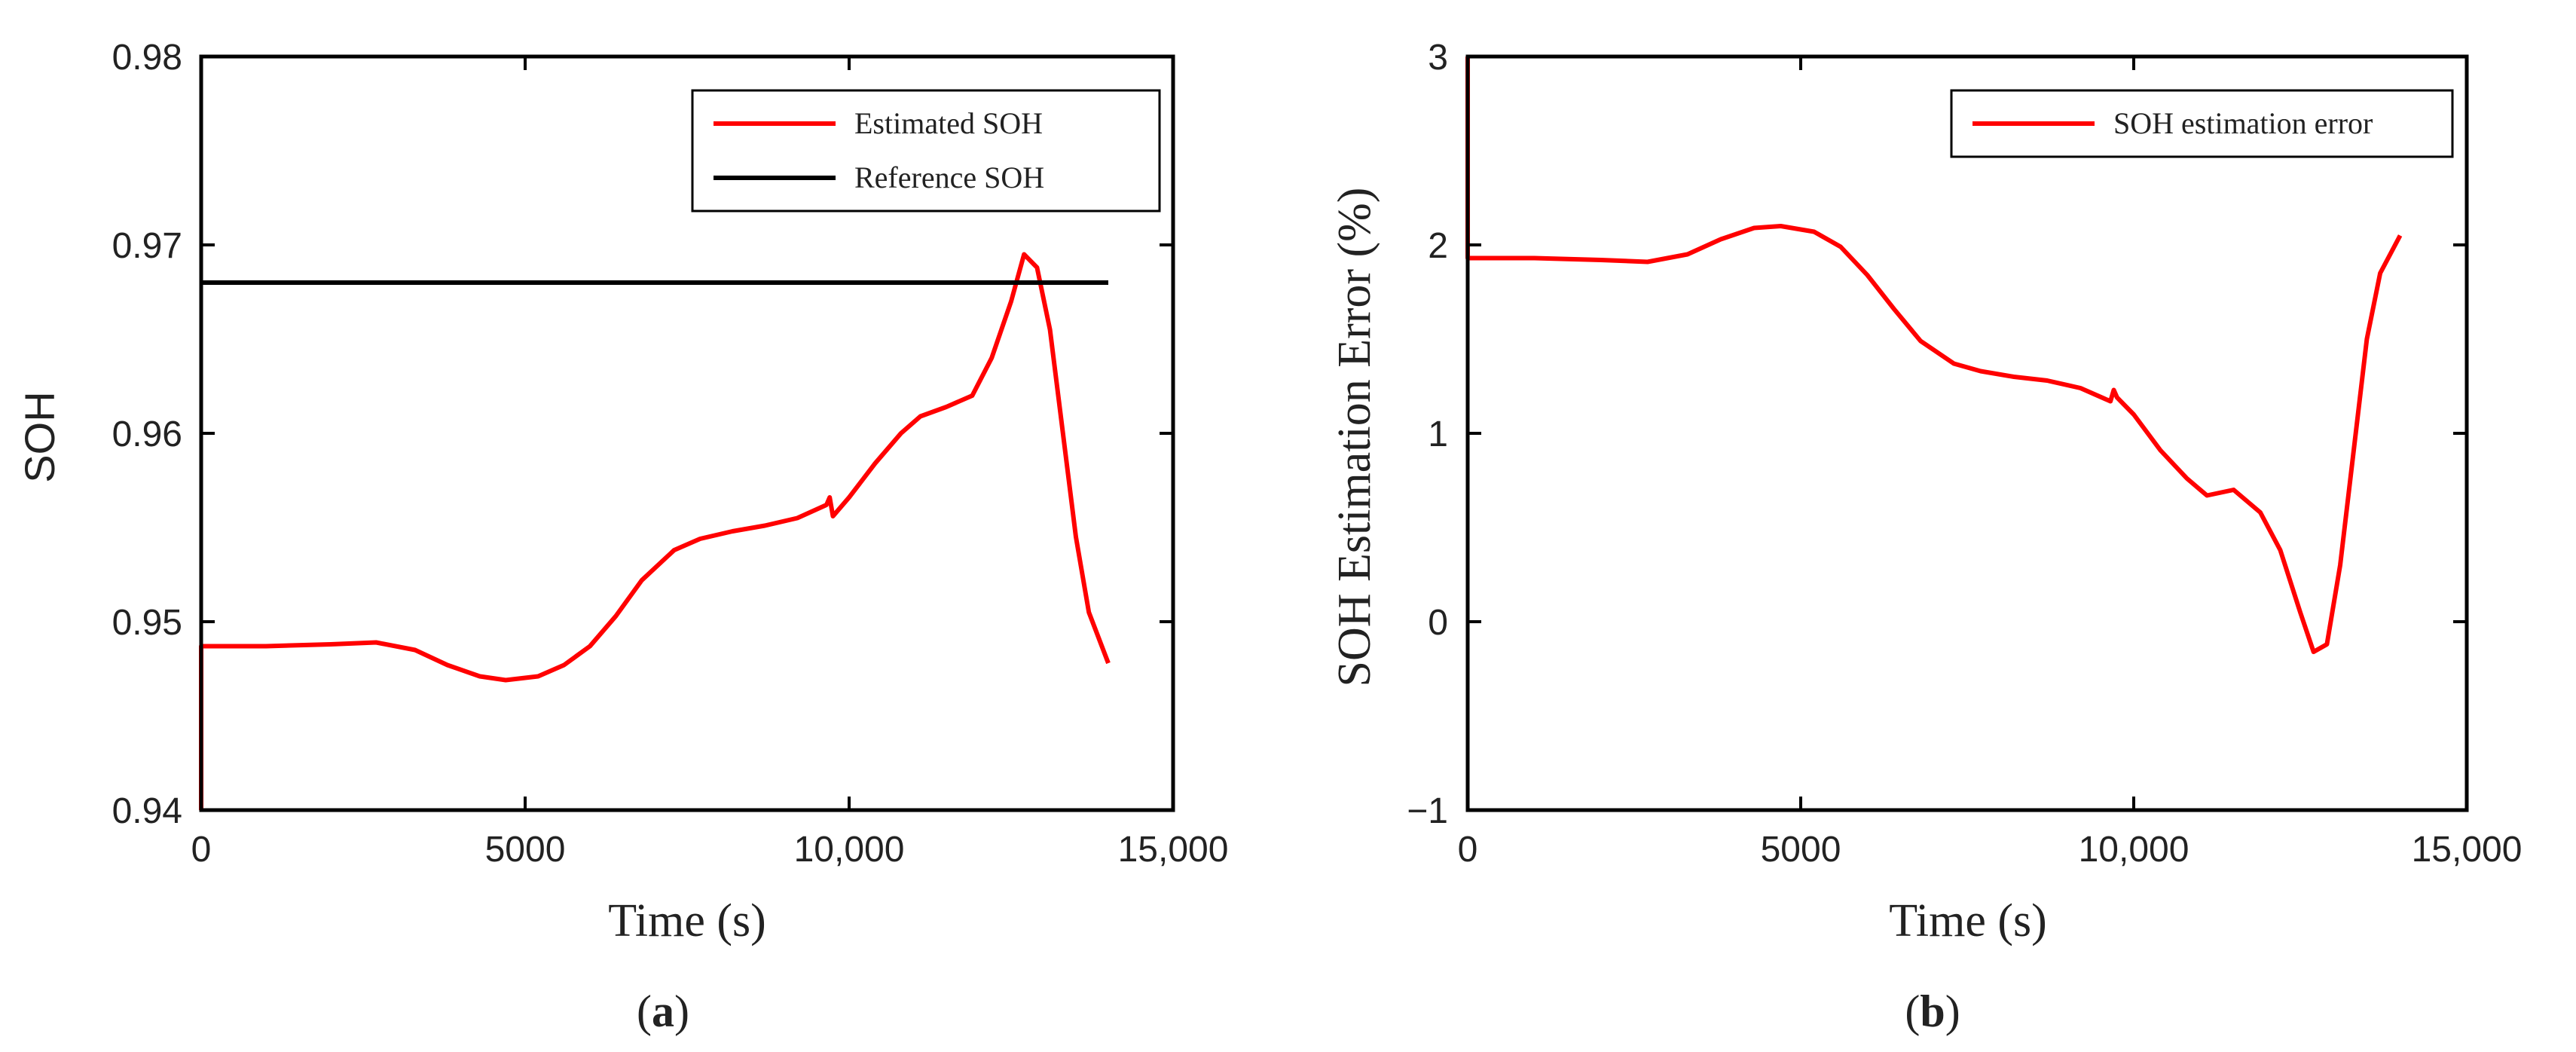 The height and width of the screenshot is (1052, 2576). I want to click on panel-b-caption-open: (, so click(1912, 1011).